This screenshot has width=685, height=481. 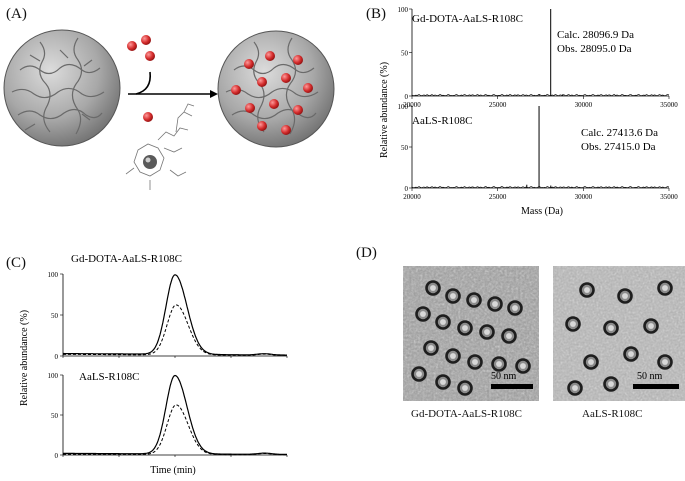 What do you see at coordinates (412, 105) in the screenshot?
I see `b-top-x-tick-label: 20000` at bounding box center [412, 105].